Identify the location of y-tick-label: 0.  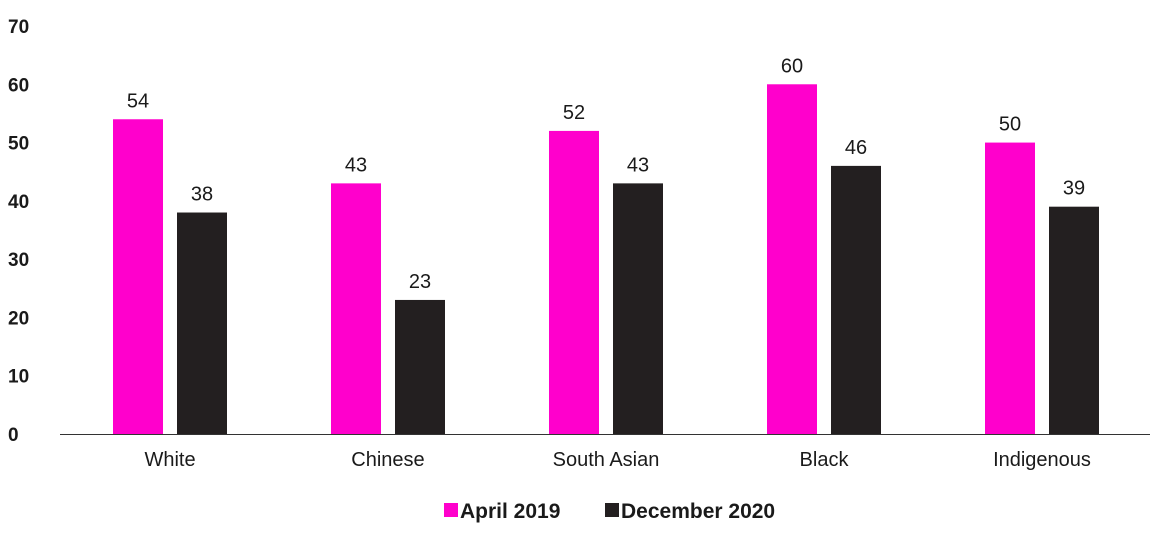
(13, 435).